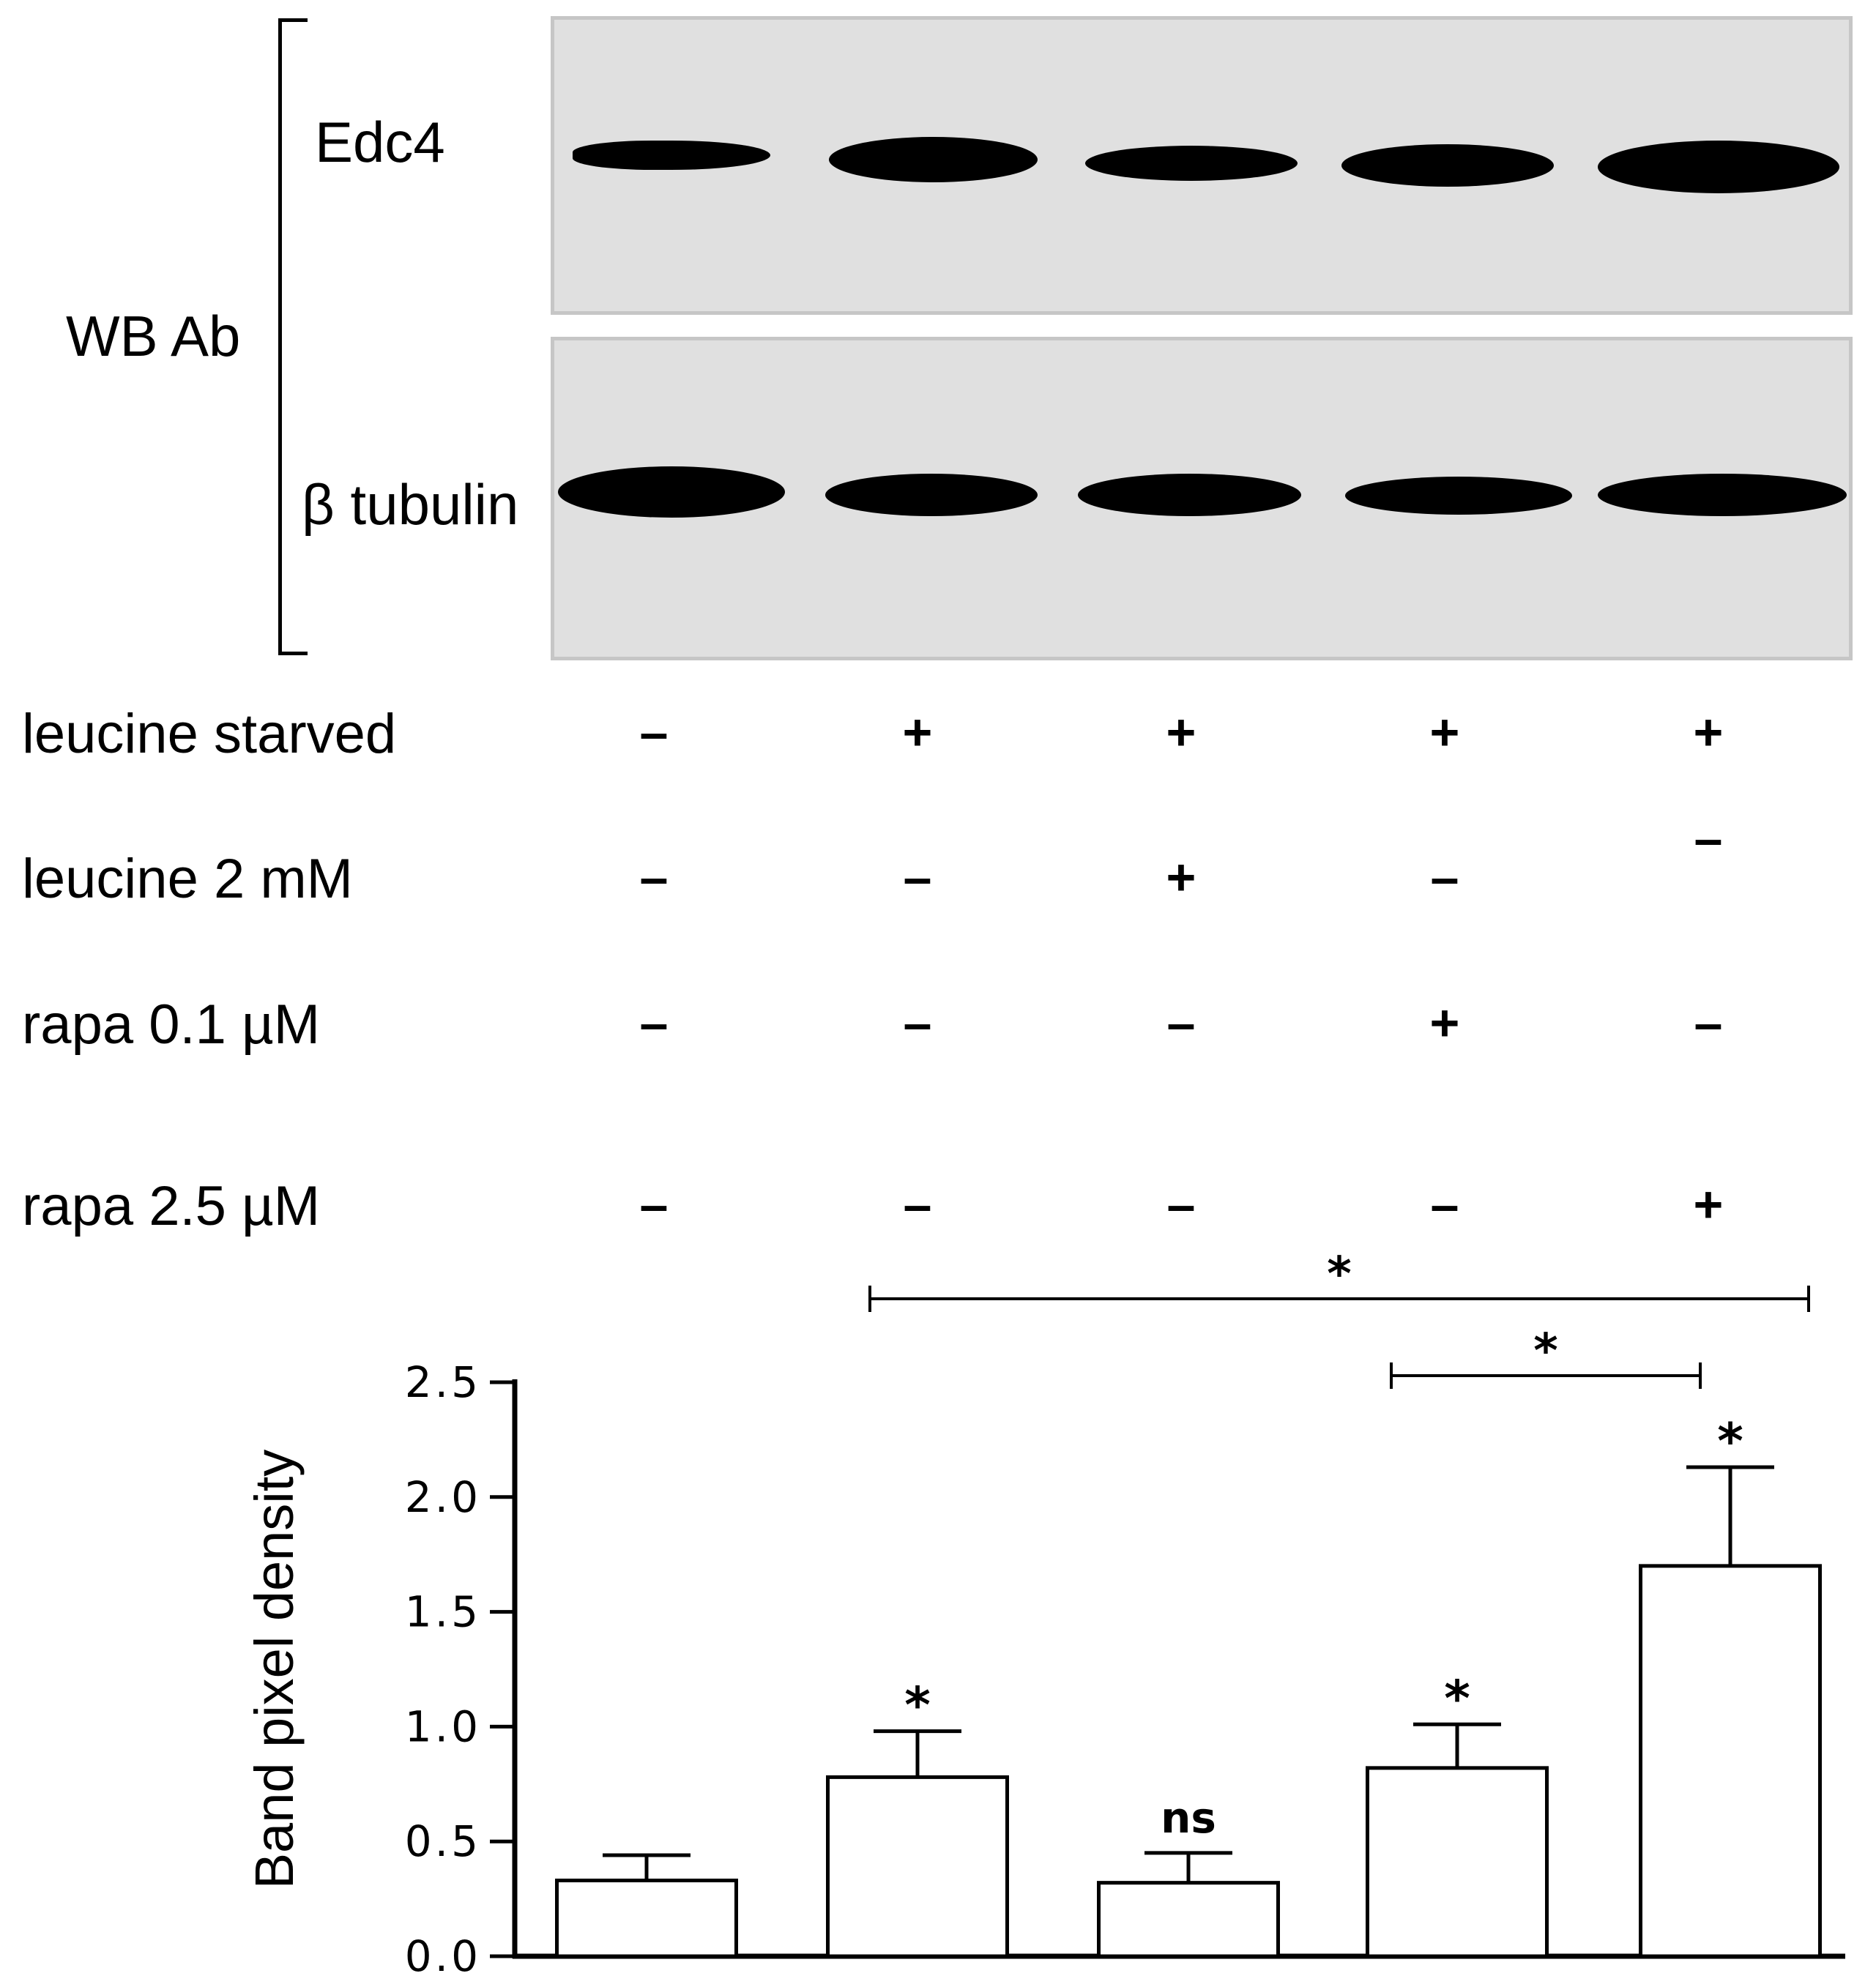 The width and height of the screenshot is (1876, 1976). Describe the element at coordinates (171, 1206) in the screenshot. I see `condition-label: rapa 2.5 µM` at that location.